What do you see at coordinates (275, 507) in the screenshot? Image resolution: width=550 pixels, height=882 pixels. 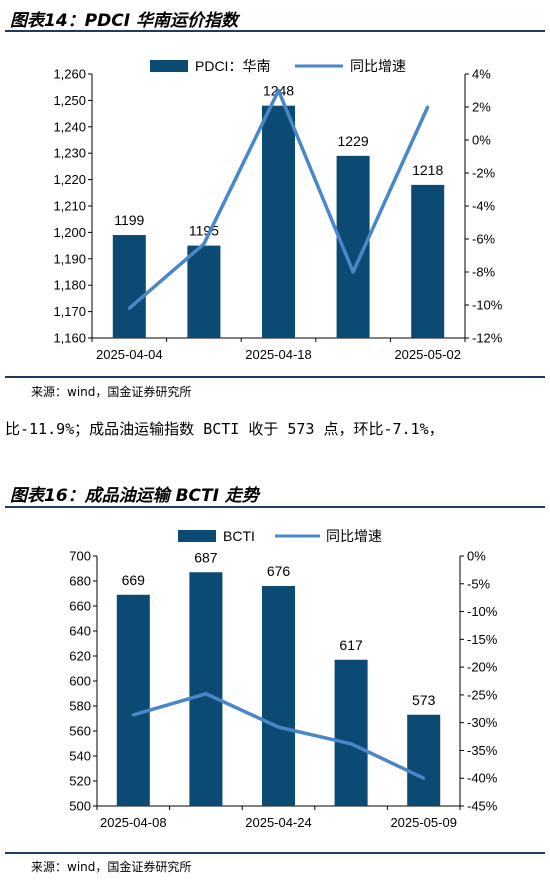 I see `chart2-top-rule` at bounding box center [275, 507].